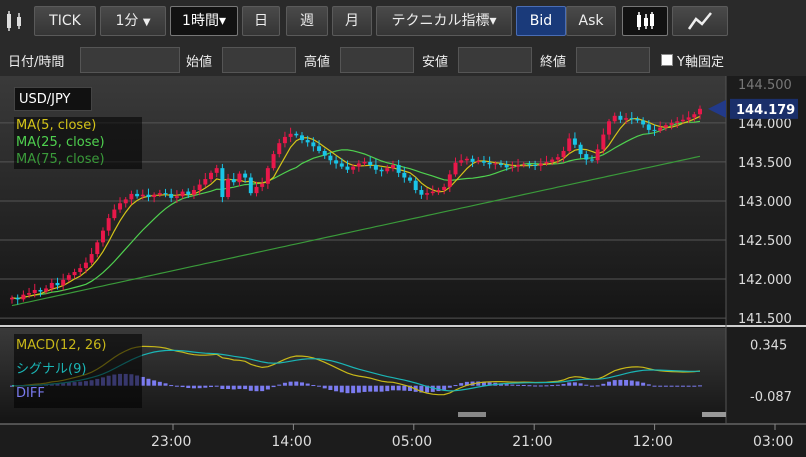  Describe the element at coordinates (130, 60) in the screenshot. I see `datetime-field` at that location.